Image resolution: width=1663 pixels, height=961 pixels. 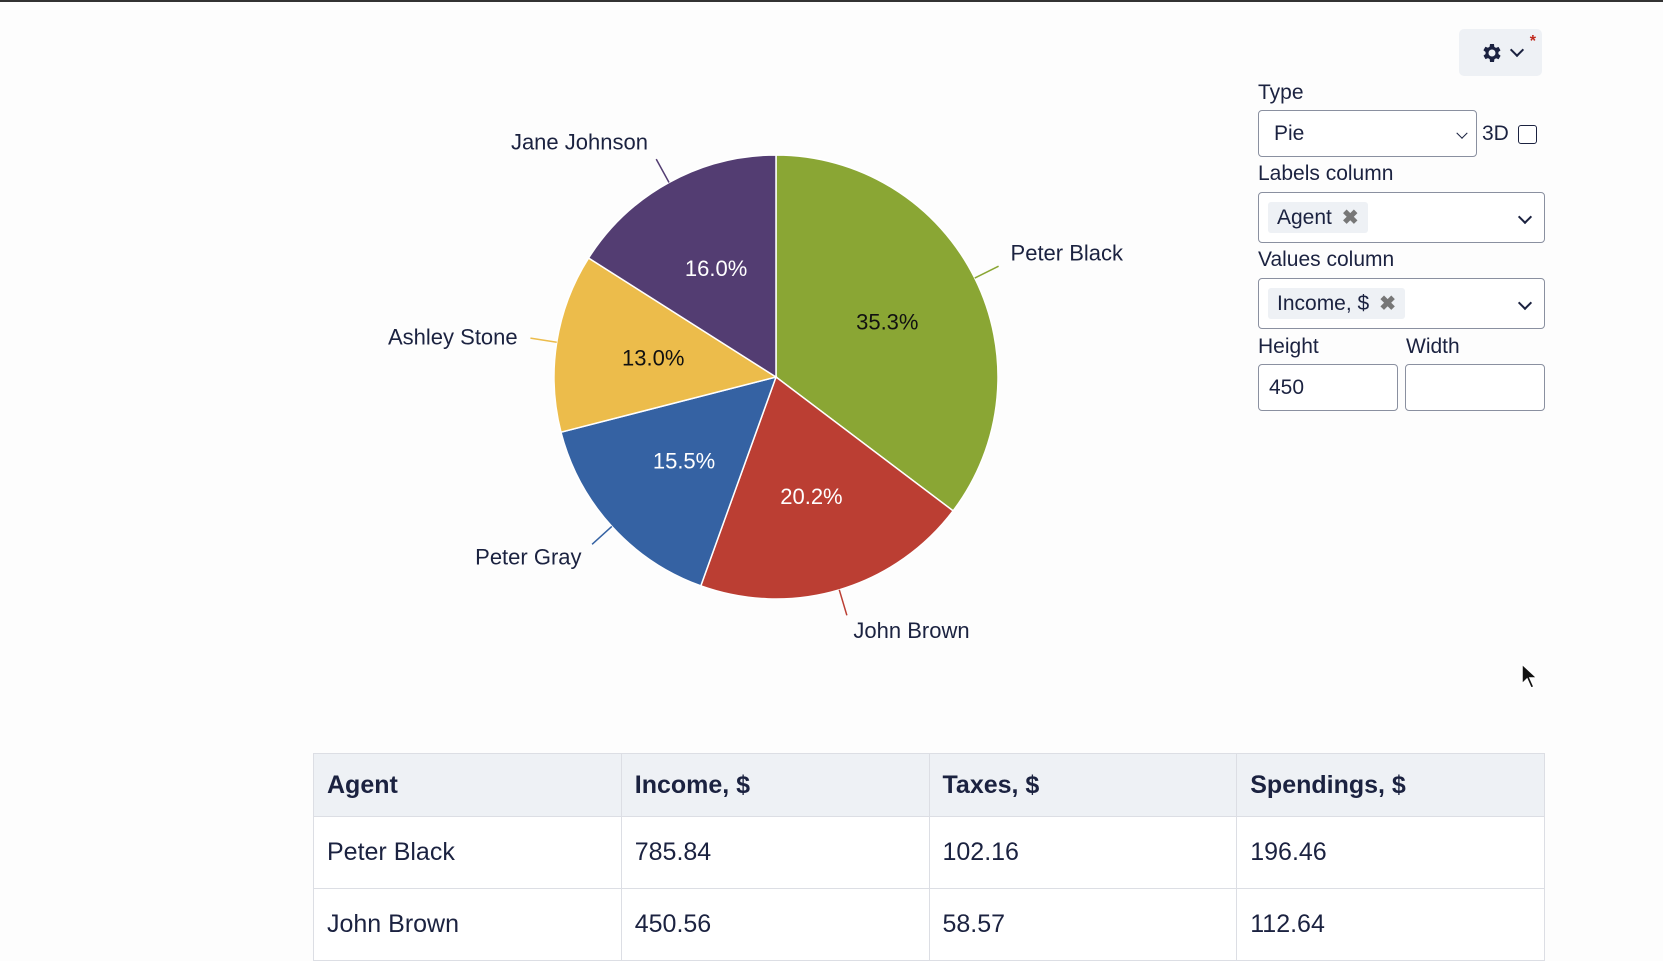 I want to click on values-column-select: Income, $ ✖, so click(x=1401, y=303).